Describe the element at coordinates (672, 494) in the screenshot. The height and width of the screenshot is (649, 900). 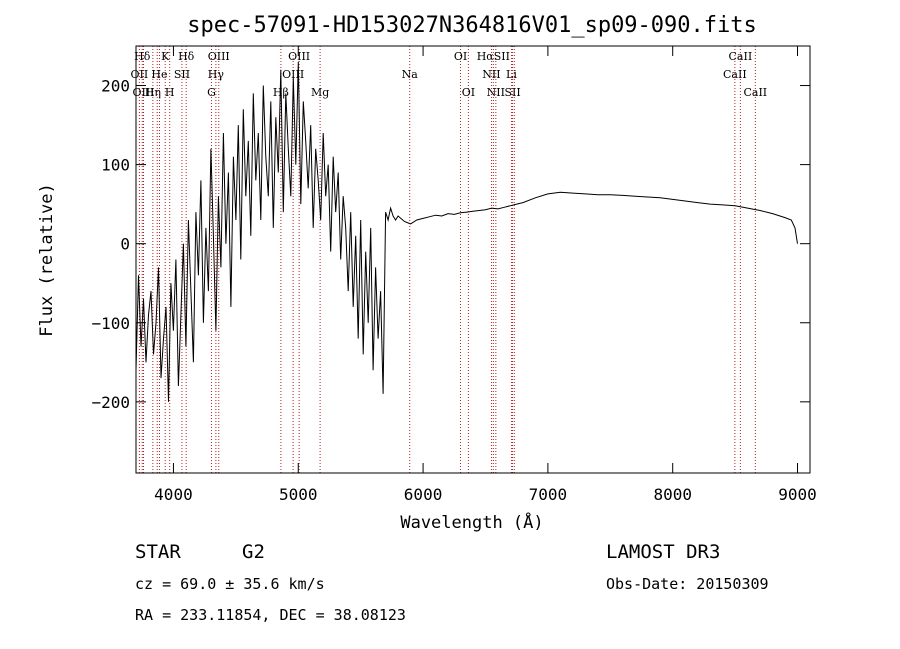
I see `x-tick-label: 8000` at that location.